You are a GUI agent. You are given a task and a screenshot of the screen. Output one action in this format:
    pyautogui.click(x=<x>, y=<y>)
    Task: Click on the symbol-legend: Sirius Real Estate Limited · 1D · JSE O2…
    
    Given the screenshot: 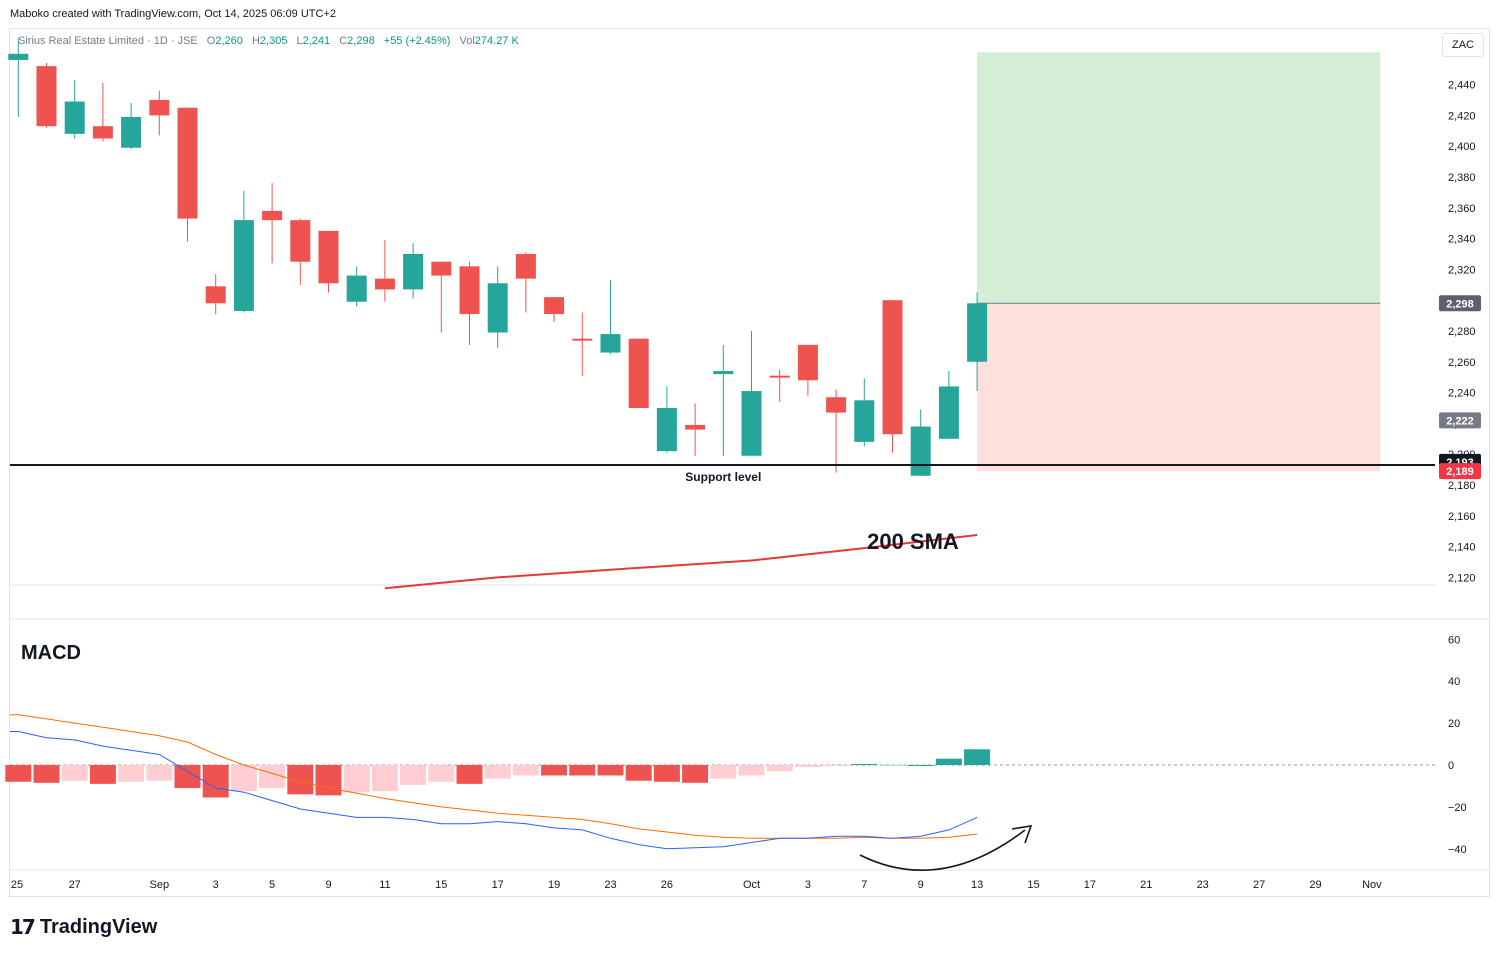 What is the action you would take?
    pyautogui.click(x=268, y=41)
    